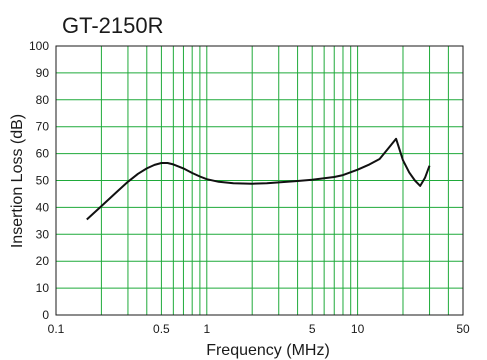 This screenshot has width=487, height=360. Describe the element at coordinates (43, 207) in the screenshot. I see `y-tick-label: 40` at that location.